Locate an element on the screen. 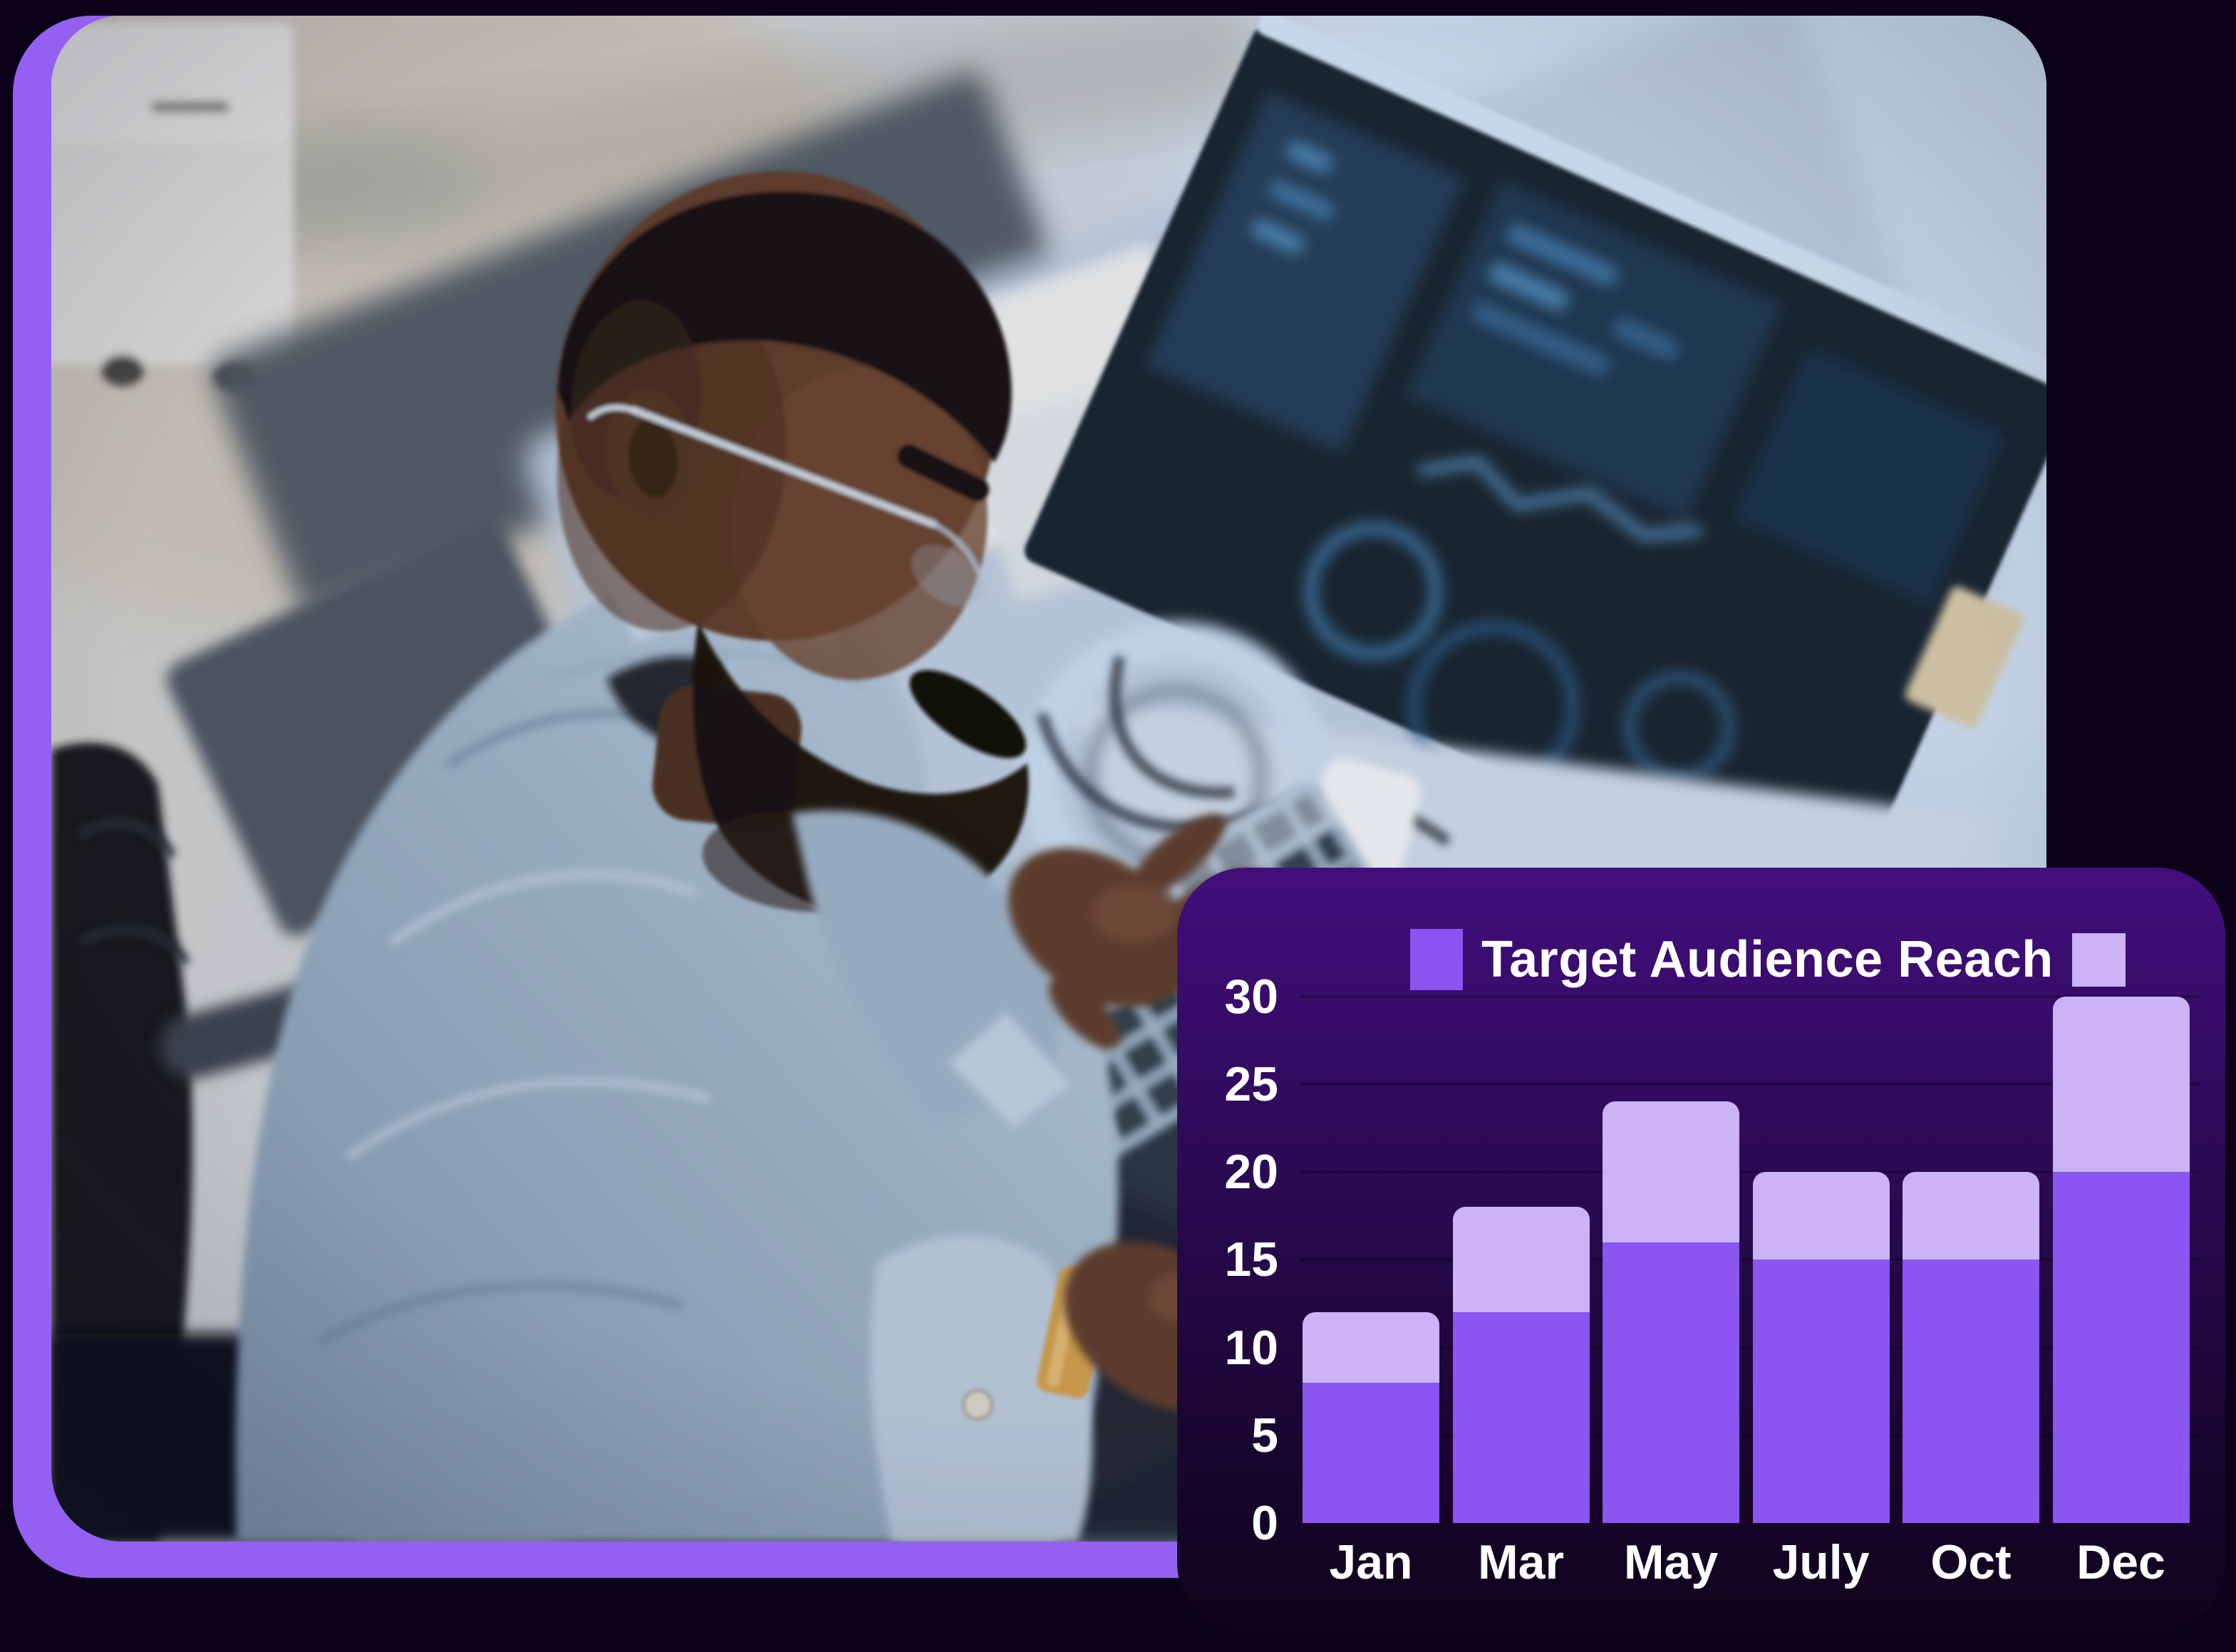  bar-segment-primary-dec is located at coordinates (2121, 1347).